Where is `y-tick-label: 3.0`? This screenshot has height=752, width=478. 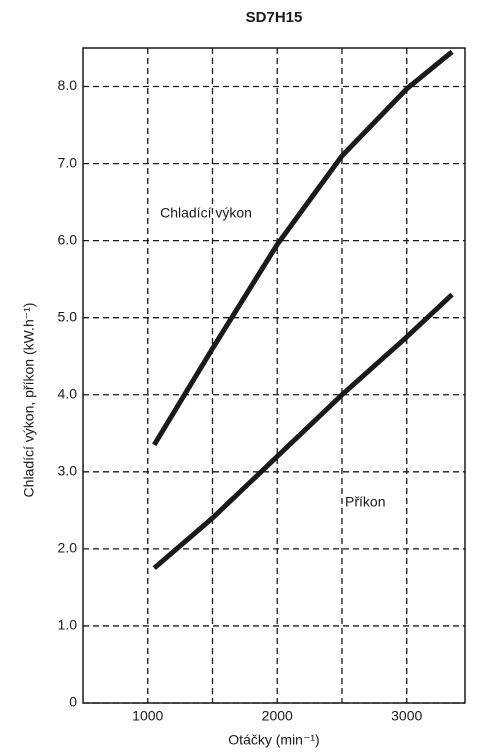 y-tick-label: 3.0 is located at coordinates (68, 471).